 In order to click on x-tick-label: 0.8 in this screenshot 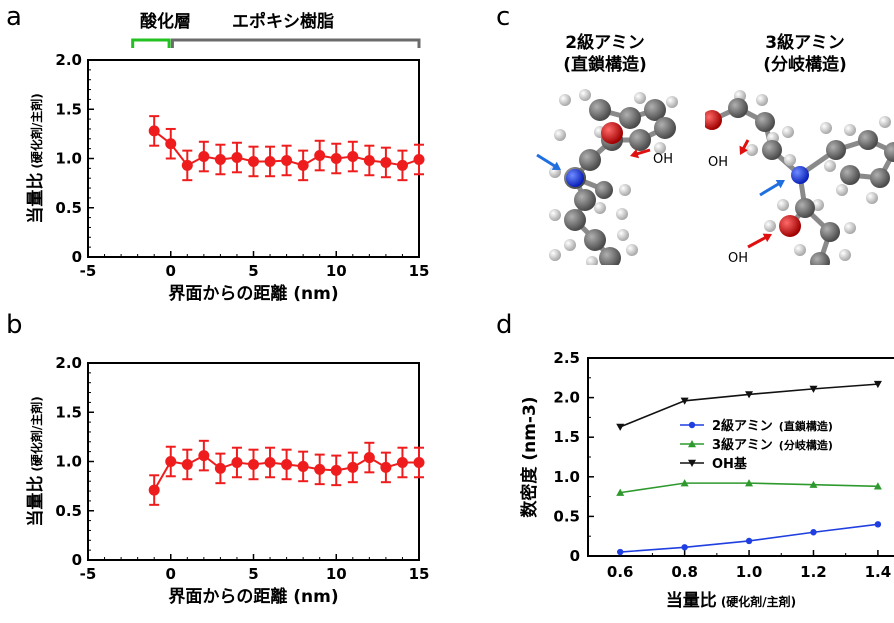, I will do `click(684, 572)`.